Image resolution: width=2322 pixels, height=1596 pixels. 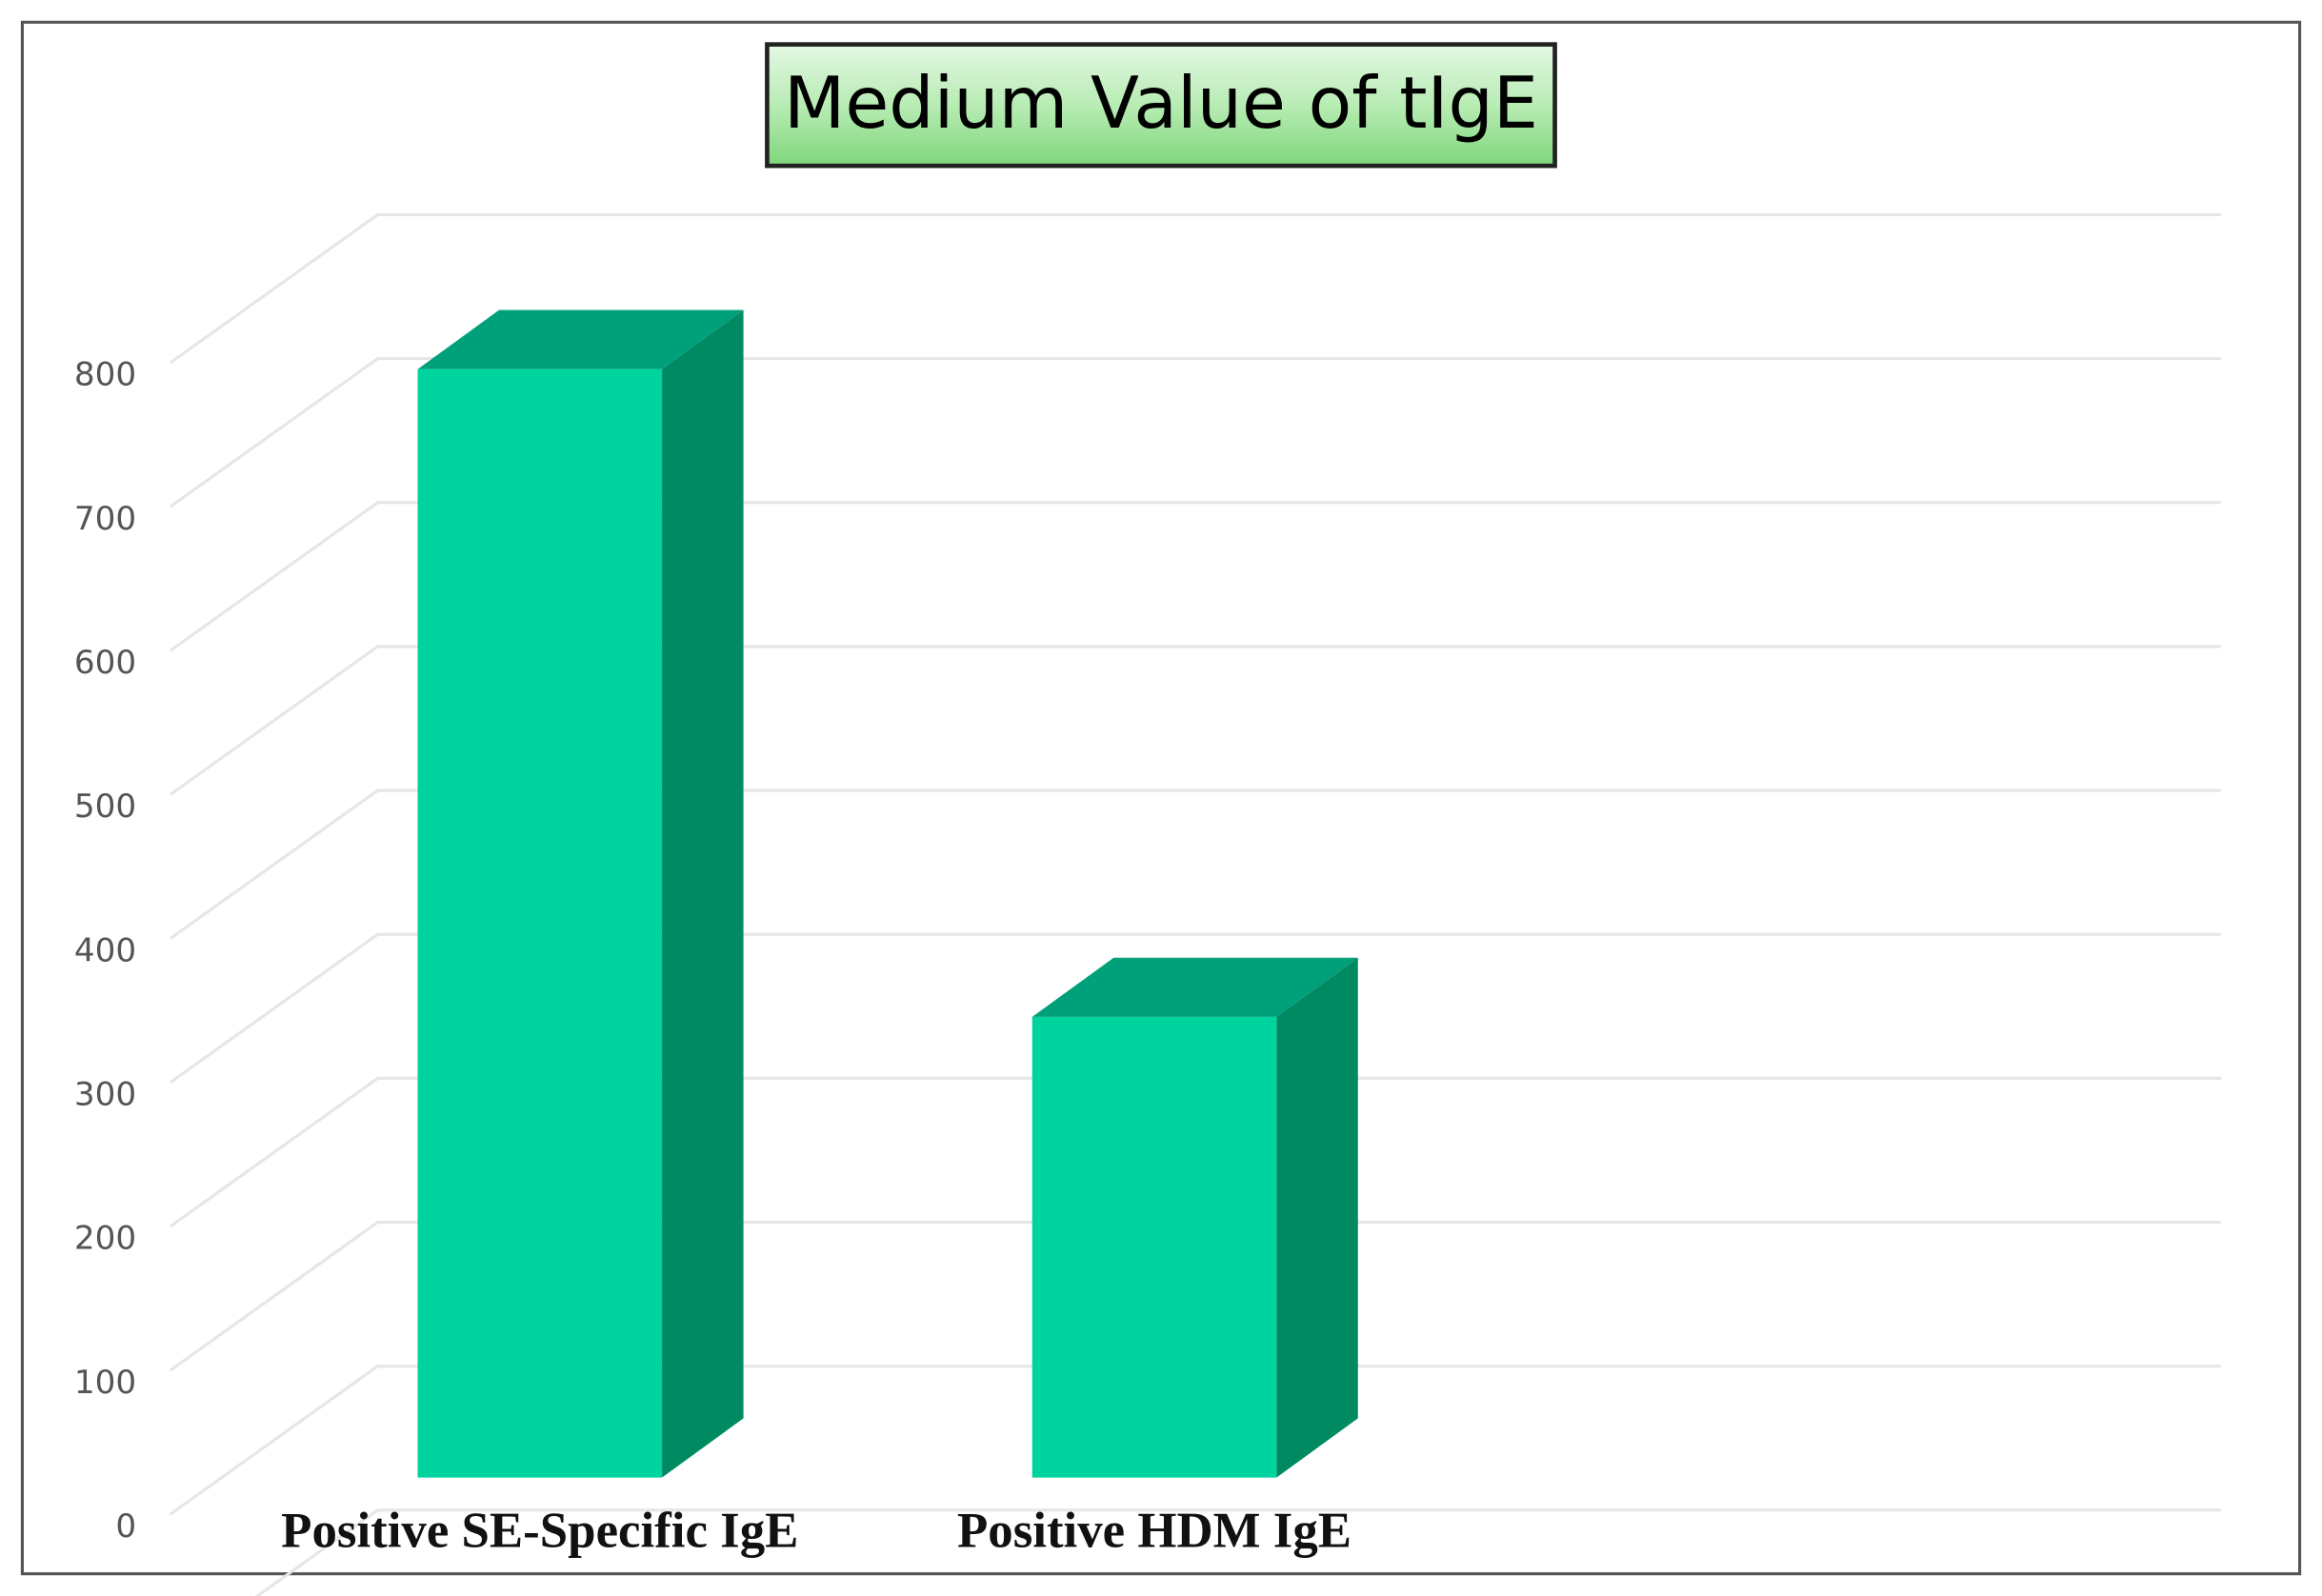 What do you see at coordinates (105, 663) in the screenshot?
I see `y-tick-label: 600` at bounding box center [105, 663].